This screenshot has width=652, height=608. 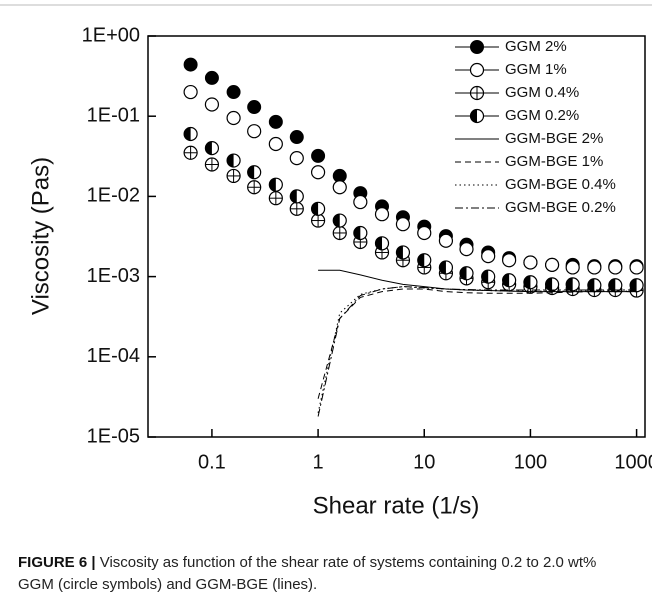 I want to click on x-tick-label: 1, so click(x=318, y=462).